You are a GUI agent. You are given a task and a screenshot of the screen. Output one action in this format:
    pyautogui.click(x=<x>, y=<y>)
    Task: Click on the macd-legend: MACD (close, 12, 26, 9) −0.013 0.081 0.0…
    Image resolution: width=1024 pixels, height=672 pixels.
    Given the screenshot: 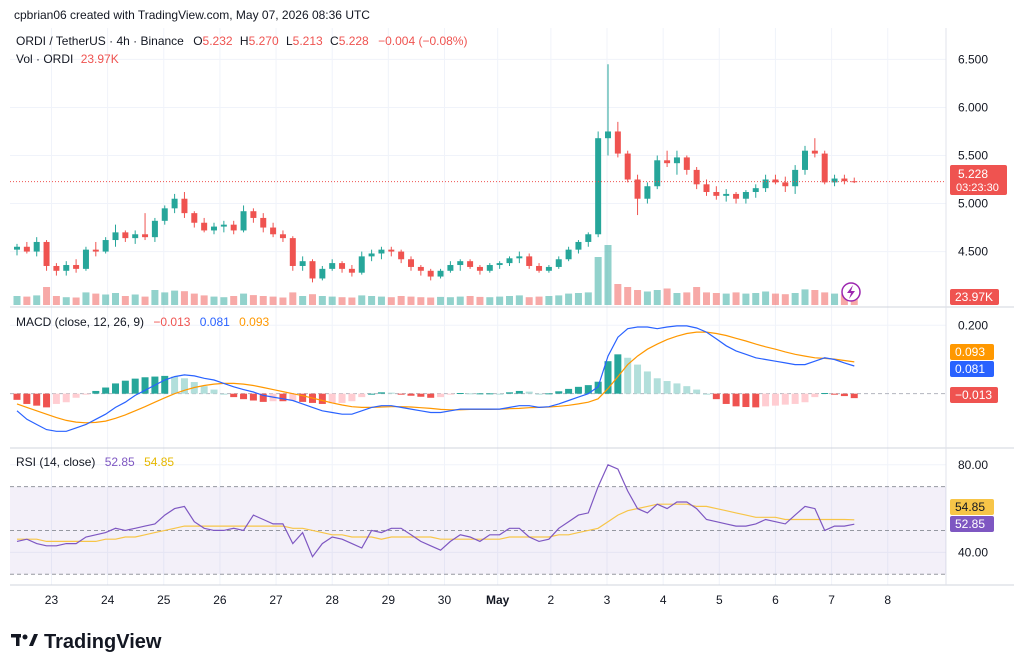 What is the action you would take?
    pyautogui.click(x=143, y=322)
    